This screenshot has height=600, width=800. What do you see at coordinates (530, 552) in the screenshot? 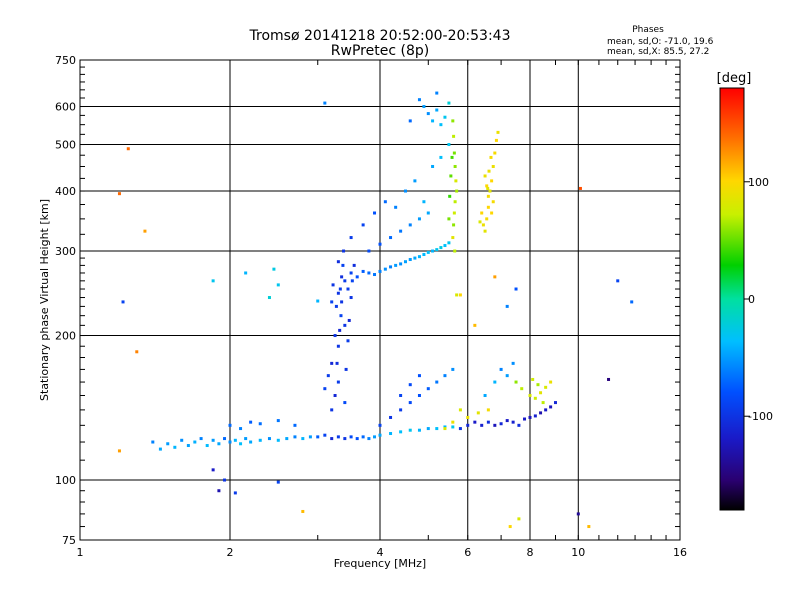
I see `x-tick-label: 8` at bounding box center [530, 552].